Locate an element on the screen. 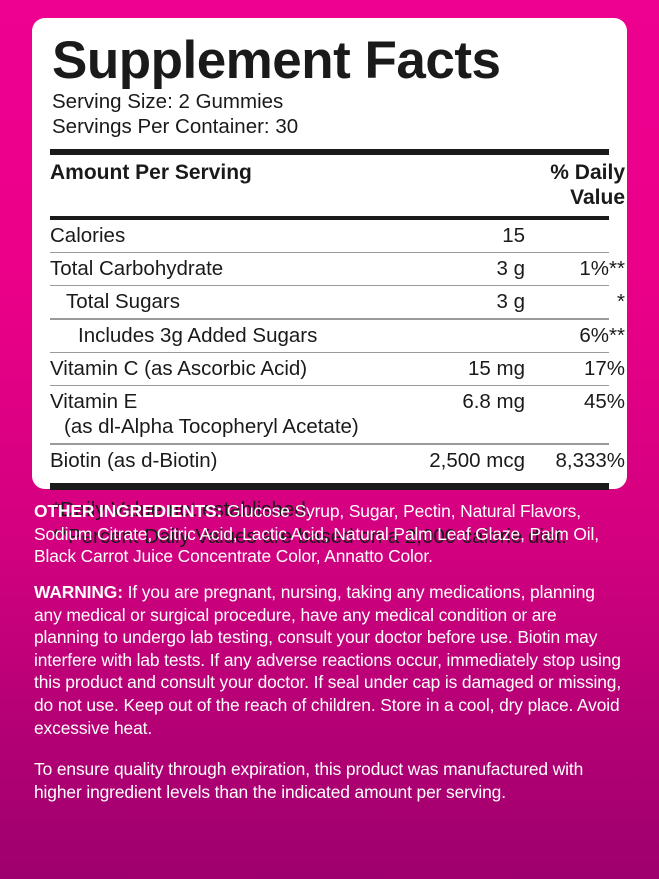 The height and width of the screenshot is (879, 659). row-amount-vitamin-c: 15 mg is located at coordinates (496, 369).